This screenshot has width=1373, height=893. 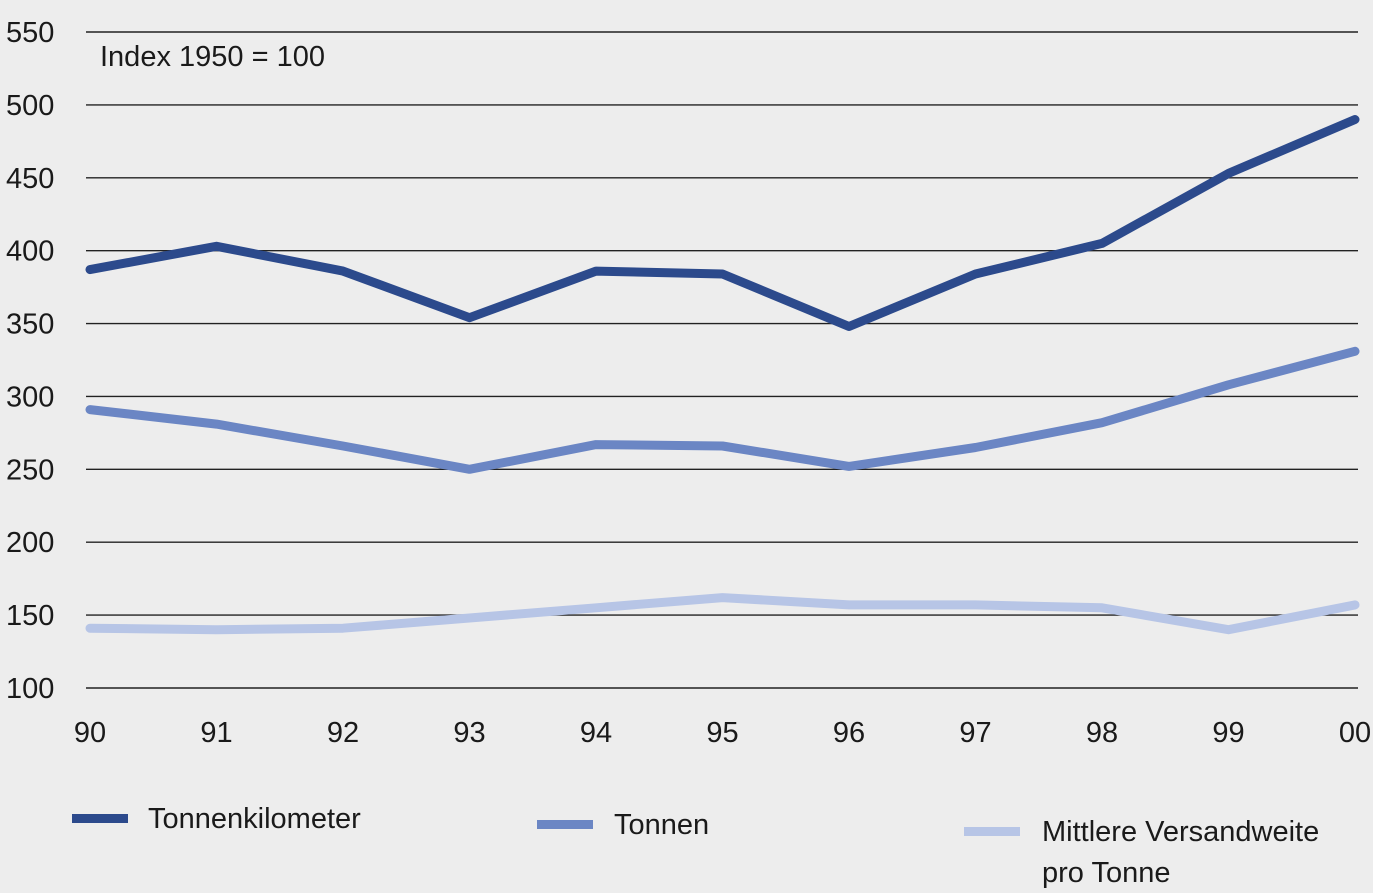 I want to click on x-tick-label: 95, so click(x=722, y=733).